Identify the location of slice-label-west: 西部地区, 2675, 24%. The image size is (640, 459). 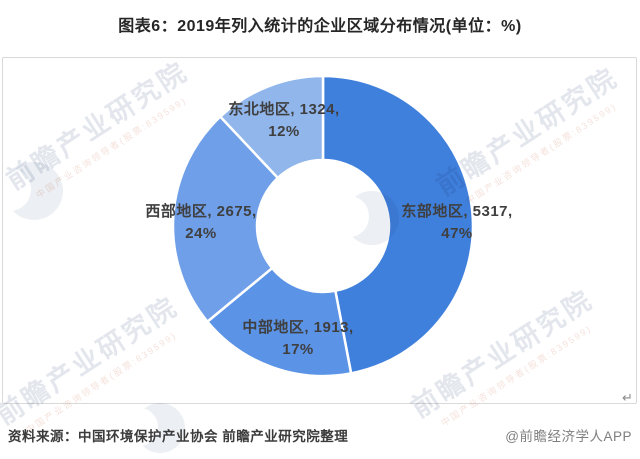
(200, 223).